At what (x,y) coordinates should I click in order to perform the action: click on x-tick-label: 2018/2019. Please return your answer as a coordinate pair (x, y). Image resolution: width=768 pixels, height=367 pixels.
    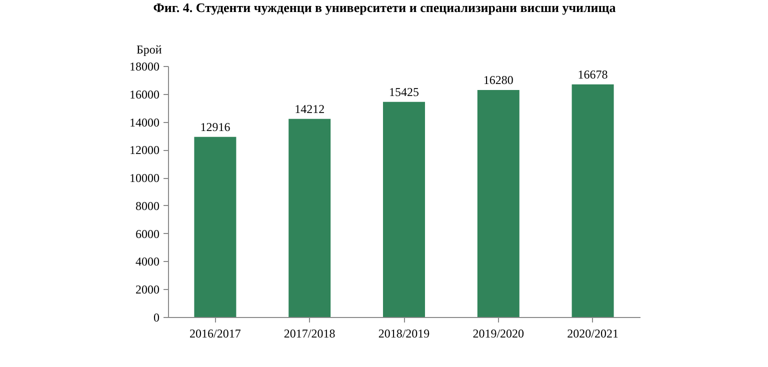
    Looking at the image, I should click on (404, 333).